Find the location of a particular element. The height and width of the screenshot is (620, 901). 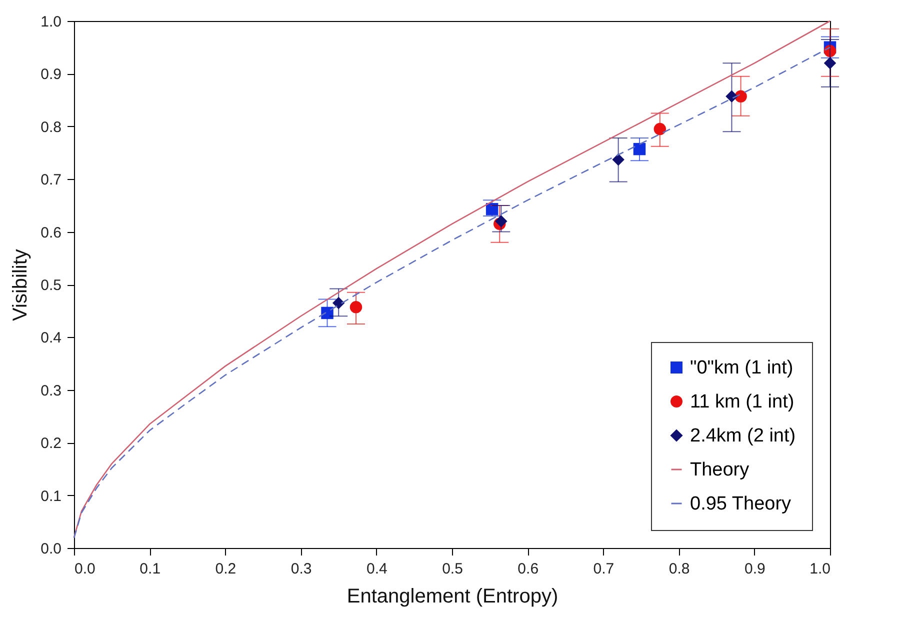

y-tick-label: 0.8 is located at coordinates (51, 127).